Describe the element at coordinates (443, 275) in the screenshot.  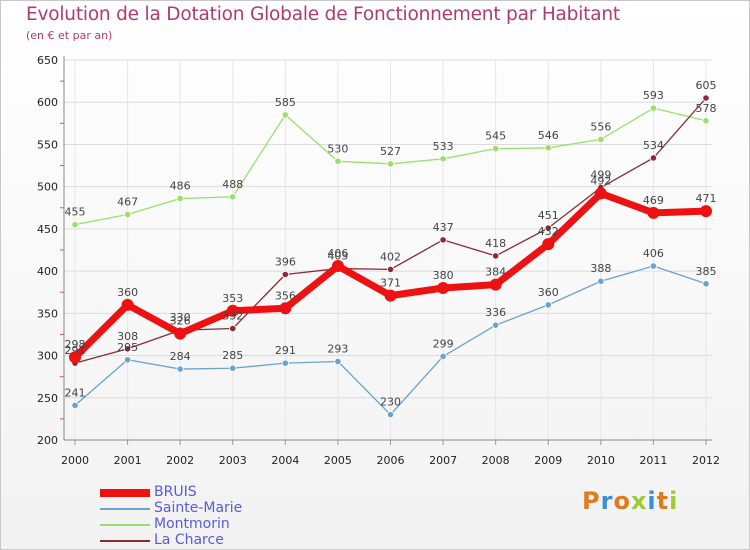
I see `data-label-bruis: 380` at that location.